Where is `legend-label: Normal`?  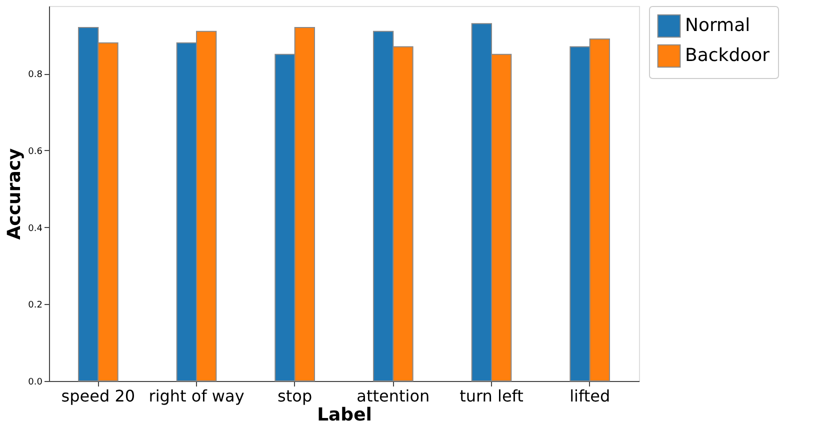
legend-label: Normal is located at coordinates (717, 25).